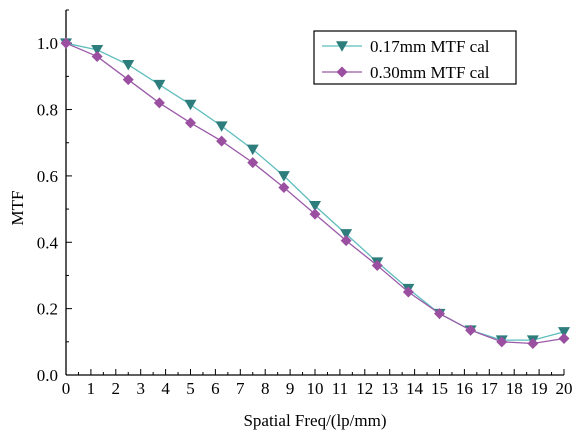 The height and width of the screenshot is (437, 574). Describe the element at coordinates (140, 388) in the screenshot. I see `x-tick-label: 3` at that location.